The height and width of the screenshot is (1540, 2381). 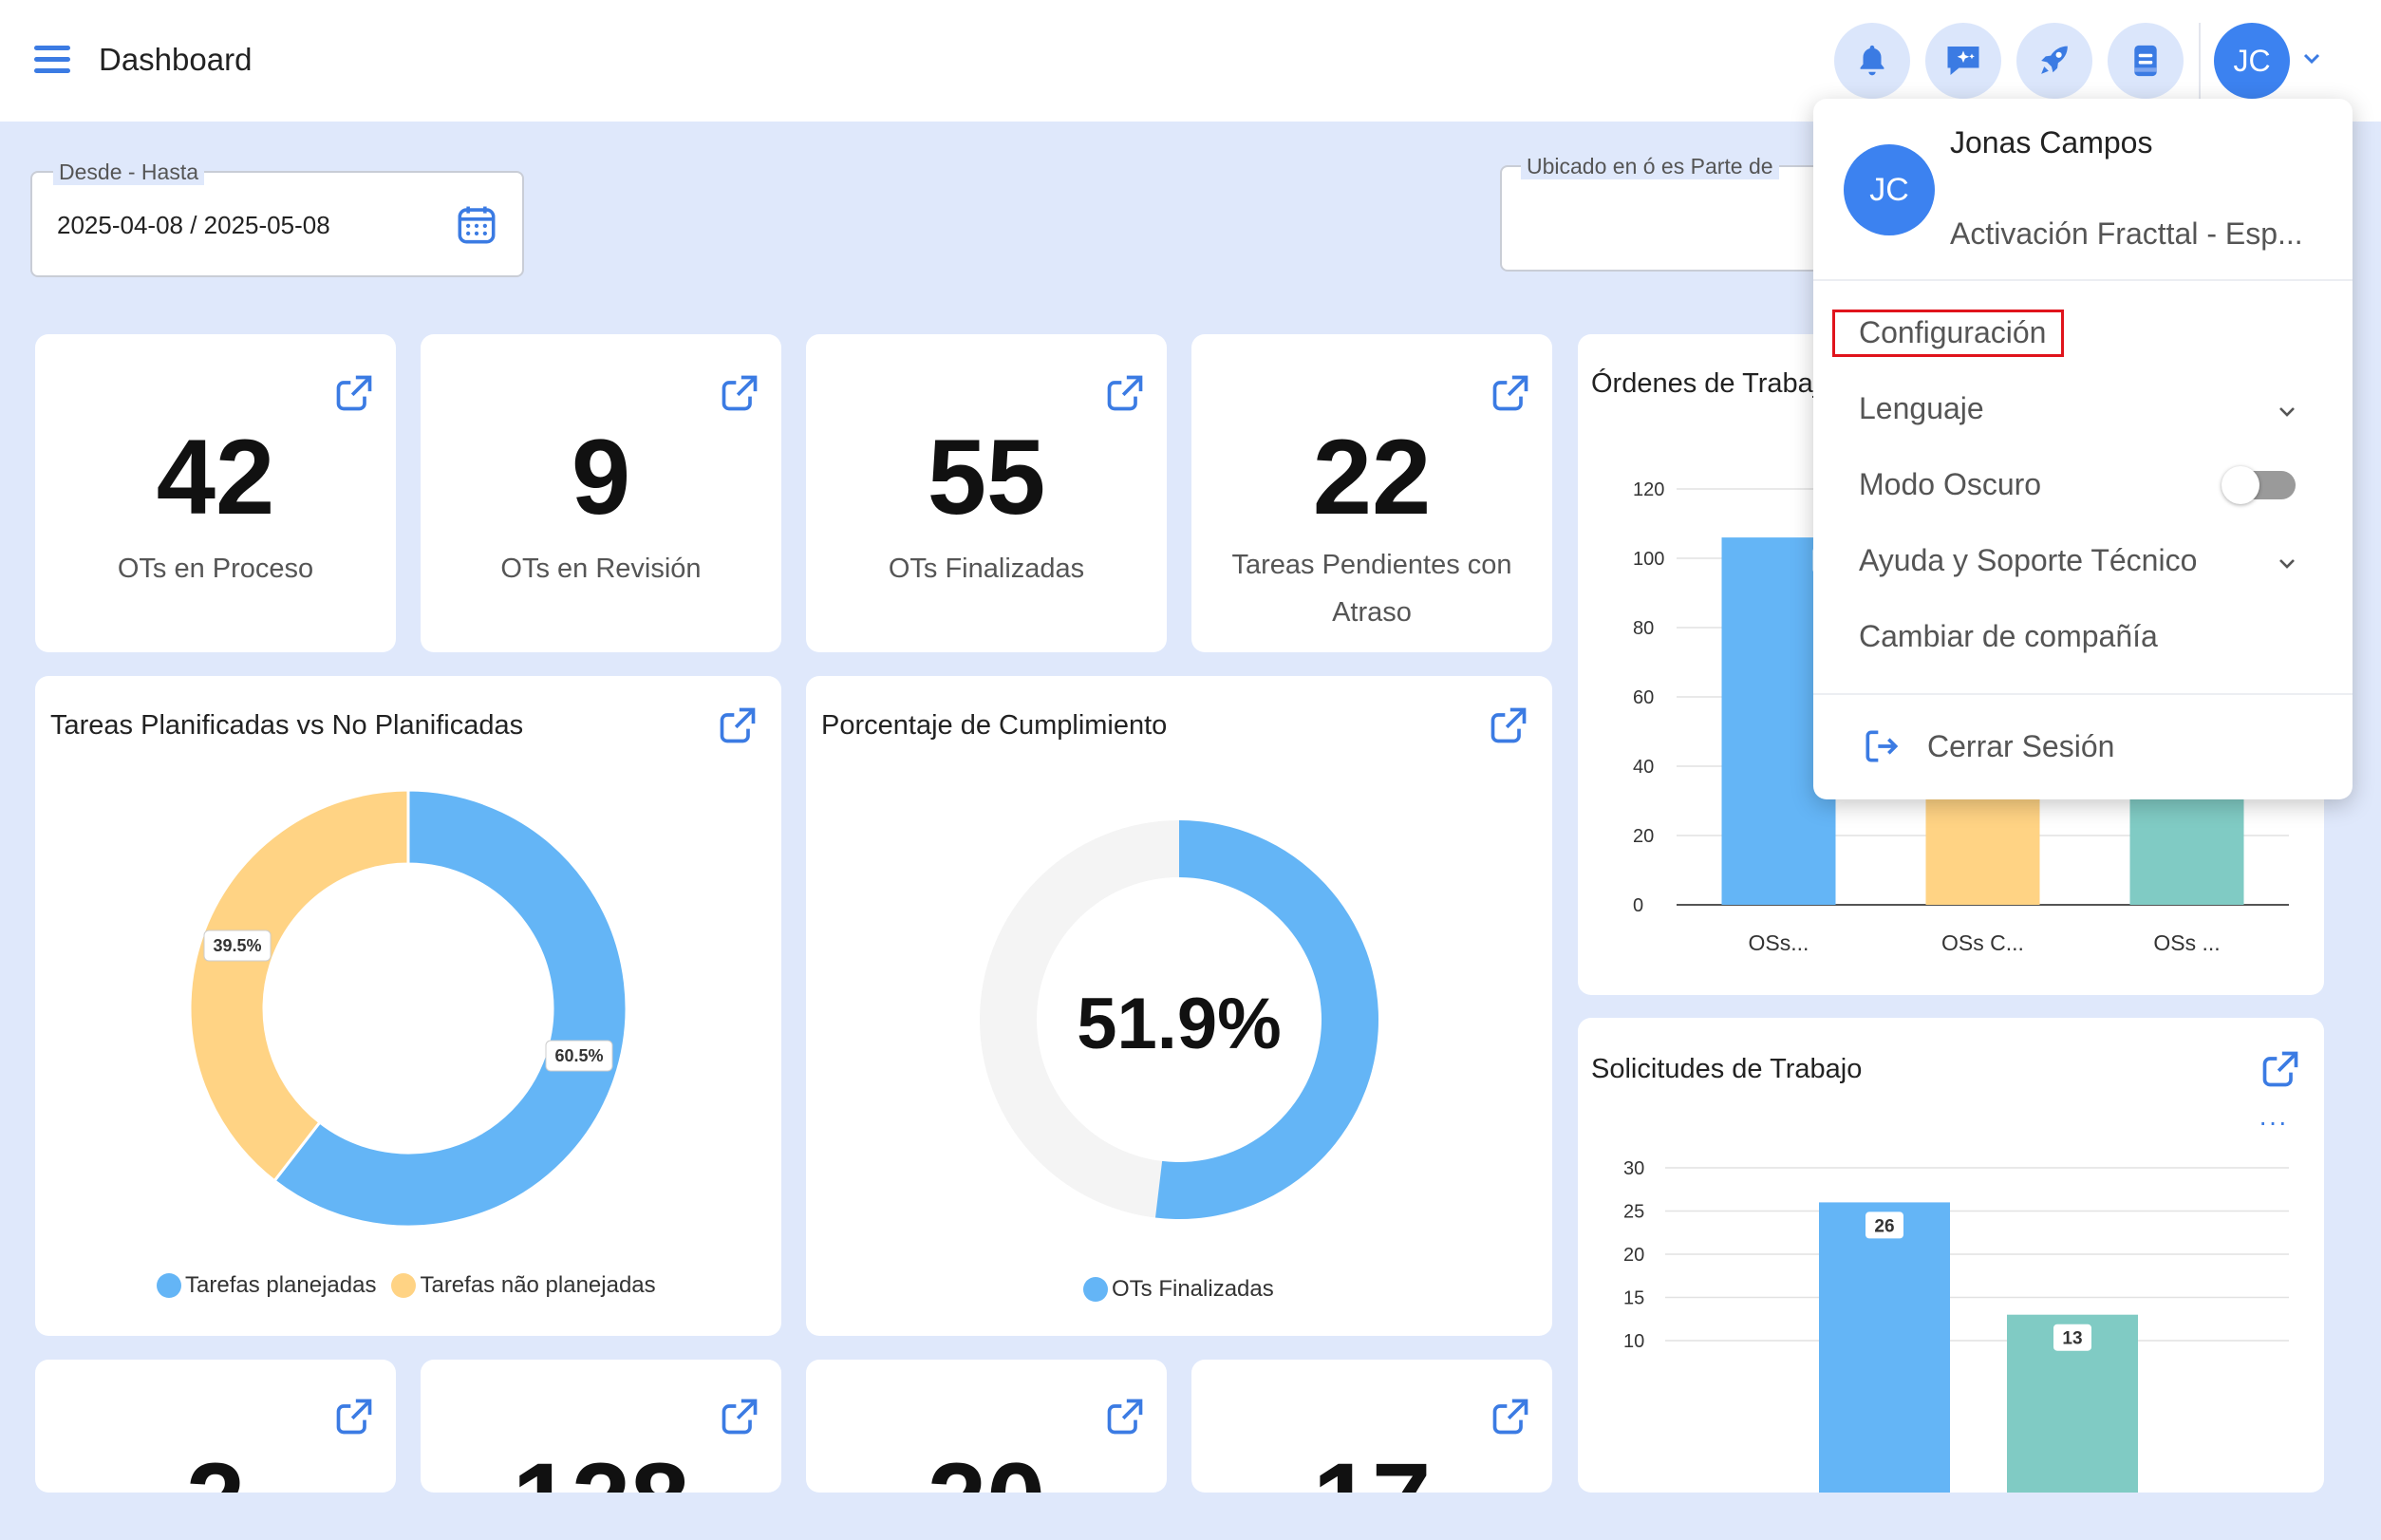 I want to click on toggle-knob, so click(x=2240, y=485).